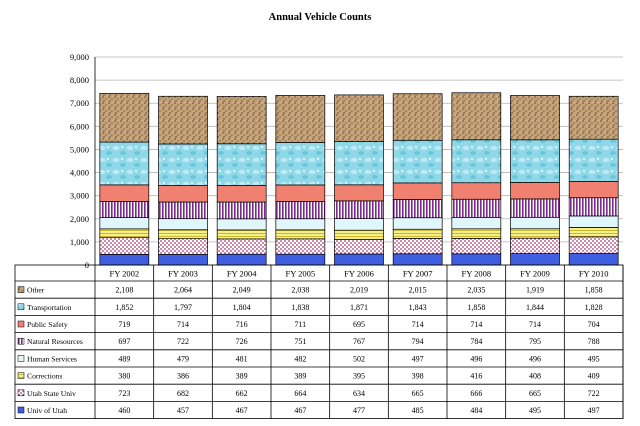 The height and width of the screenshot is (426, 640). What do you see at coordinates (124, 410) in the screenshot?
I see `data-label: 460` at bounding box center [124, 410].